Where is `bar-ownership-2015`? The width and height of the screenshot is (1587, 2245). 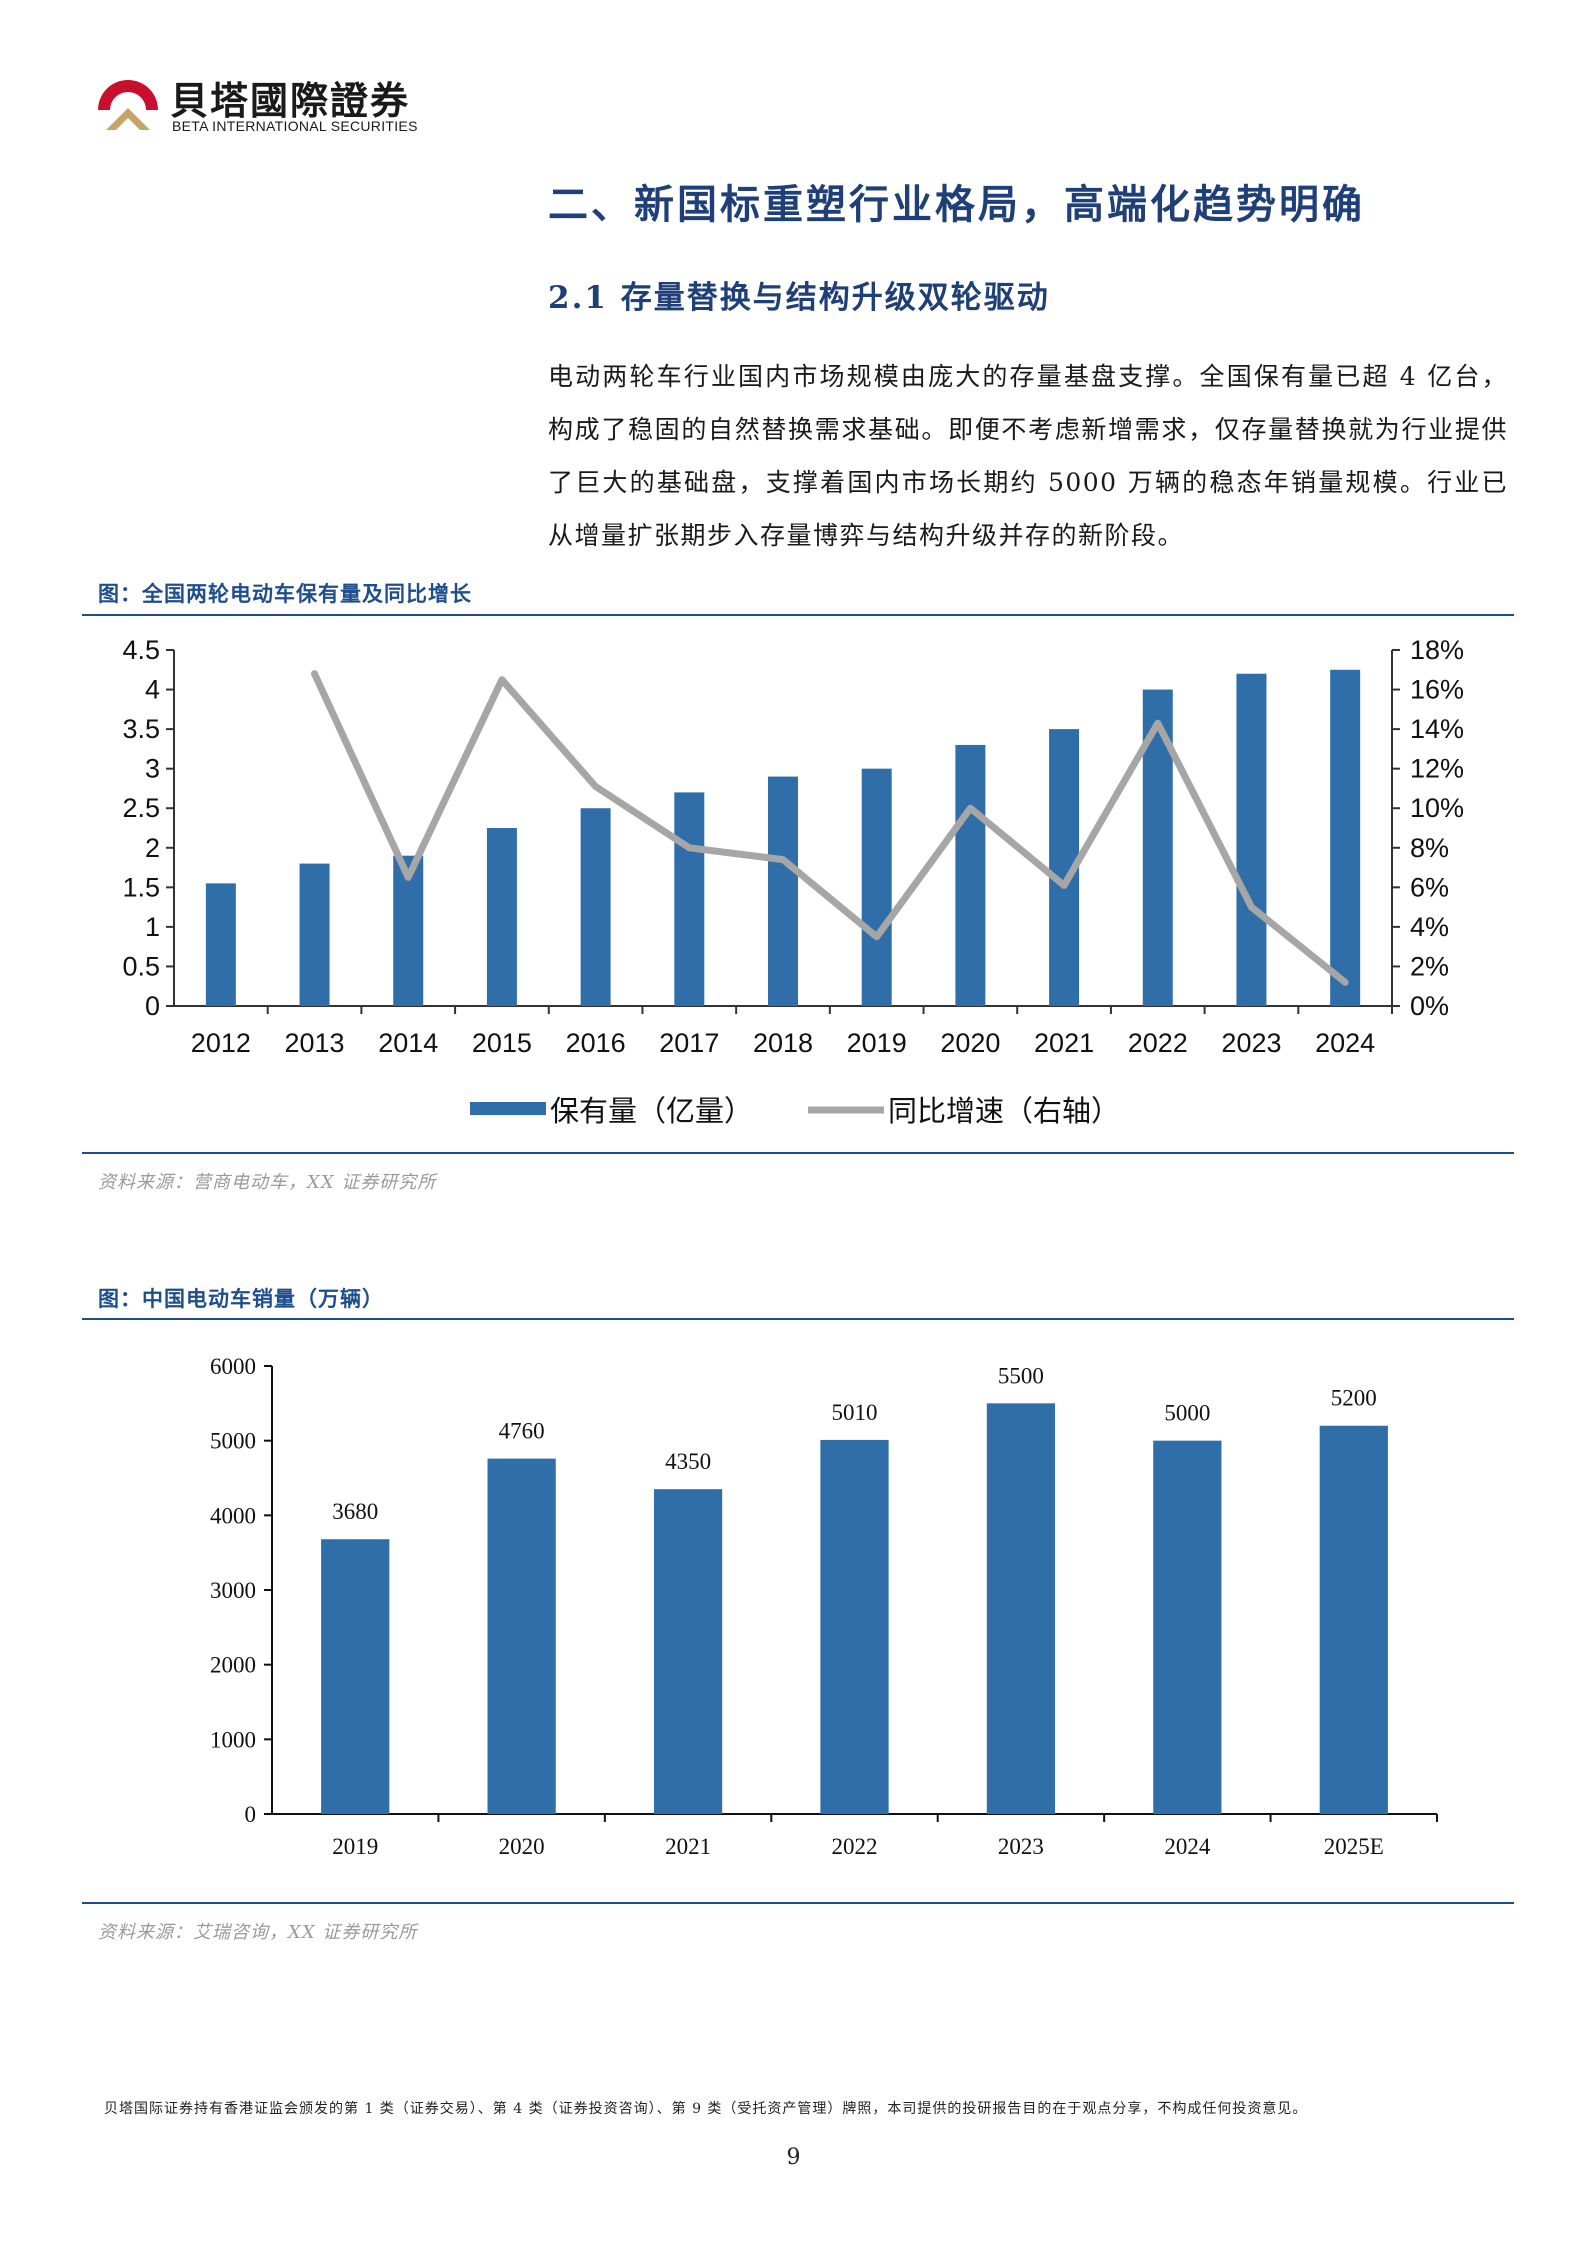
bar-ownership-2015 is located at coordinates (501, 917).